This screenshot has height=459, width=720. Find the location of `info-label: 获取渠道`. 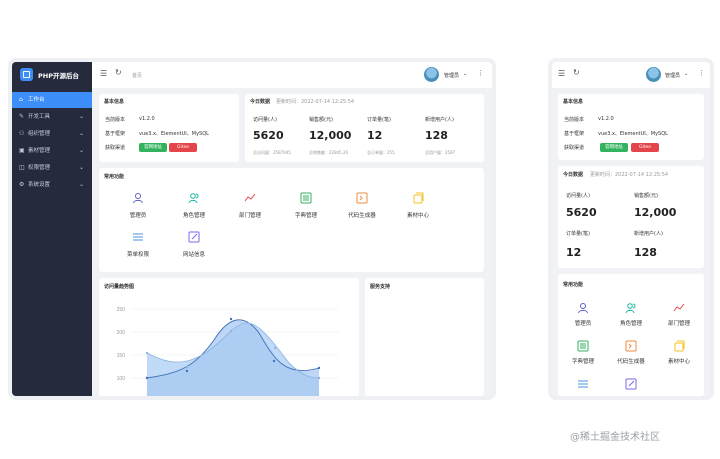

info-label: 获取渠道 is located at coordinates (115, 148).